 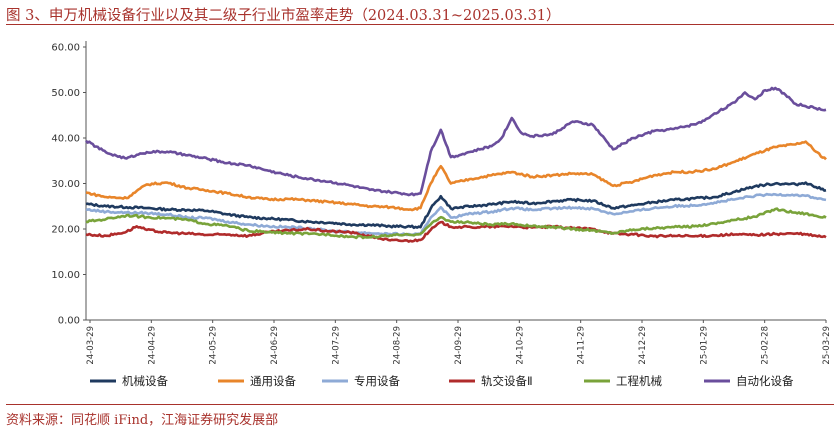 What do you see at coordinates (145, 381) in the screenshot?
I see `legend-label-1: 机械设备` at bounding box center [145, 381].